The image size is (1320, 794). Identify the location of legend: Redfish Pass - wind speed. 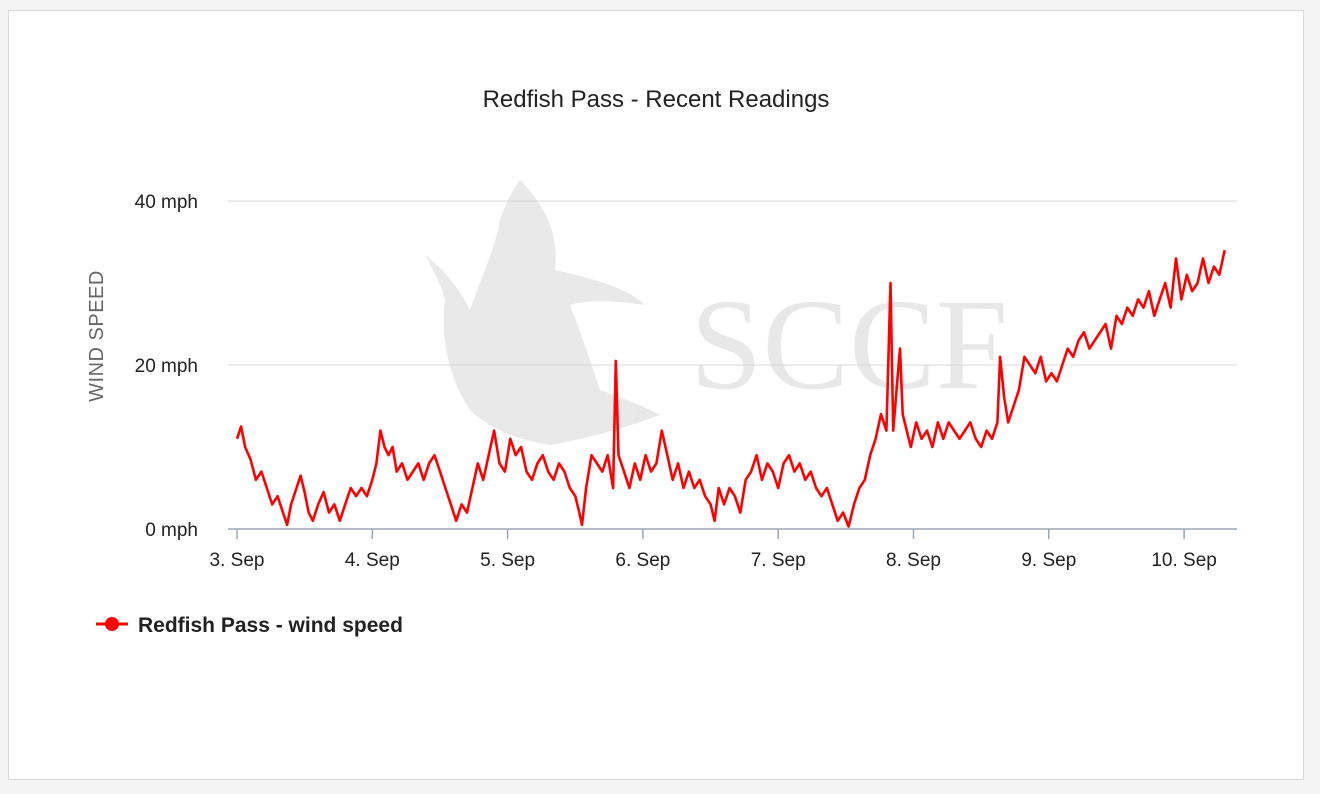
(249, 625).